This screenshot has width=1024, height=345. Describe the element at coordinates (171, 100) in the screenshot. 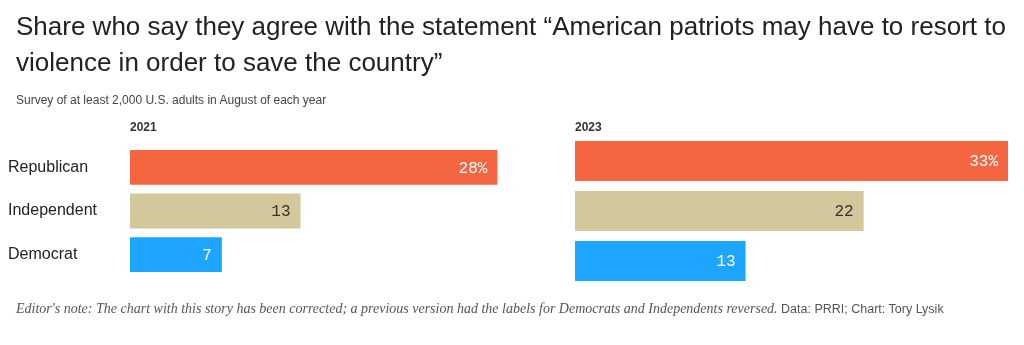

I see `text: Survey of at least 2,000 U.S. adults in August of each year` at that location.